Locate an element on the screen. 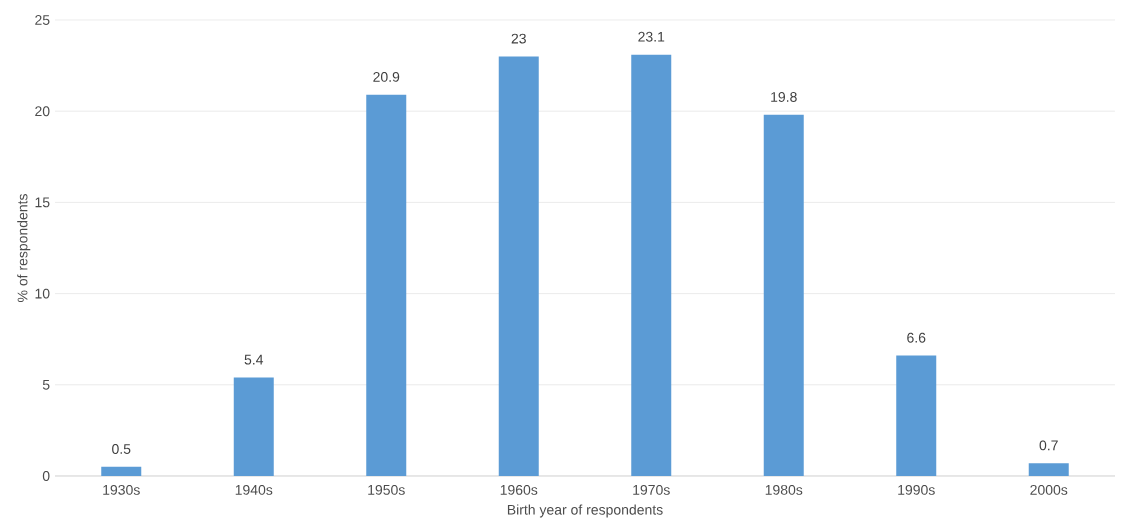 Image resolution: width=1125 pixels, height=531 pixels. y-tick-label: 25 is located at coordinates (42, 20).